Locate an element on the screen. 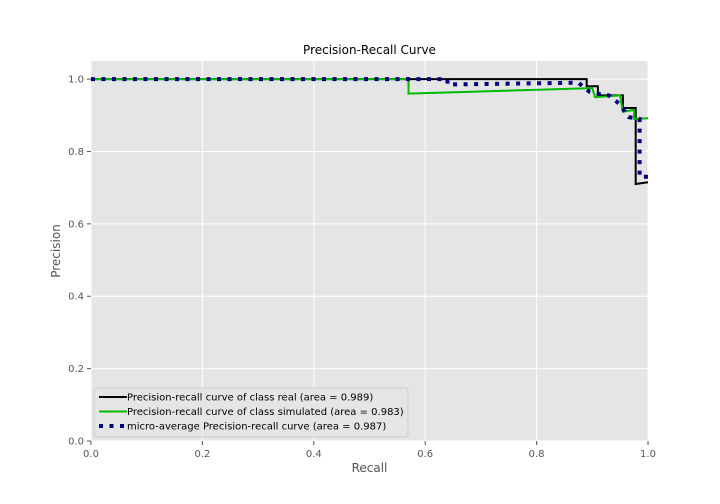  x-tick-label: 0.2 is located at coordinates (202, 454).